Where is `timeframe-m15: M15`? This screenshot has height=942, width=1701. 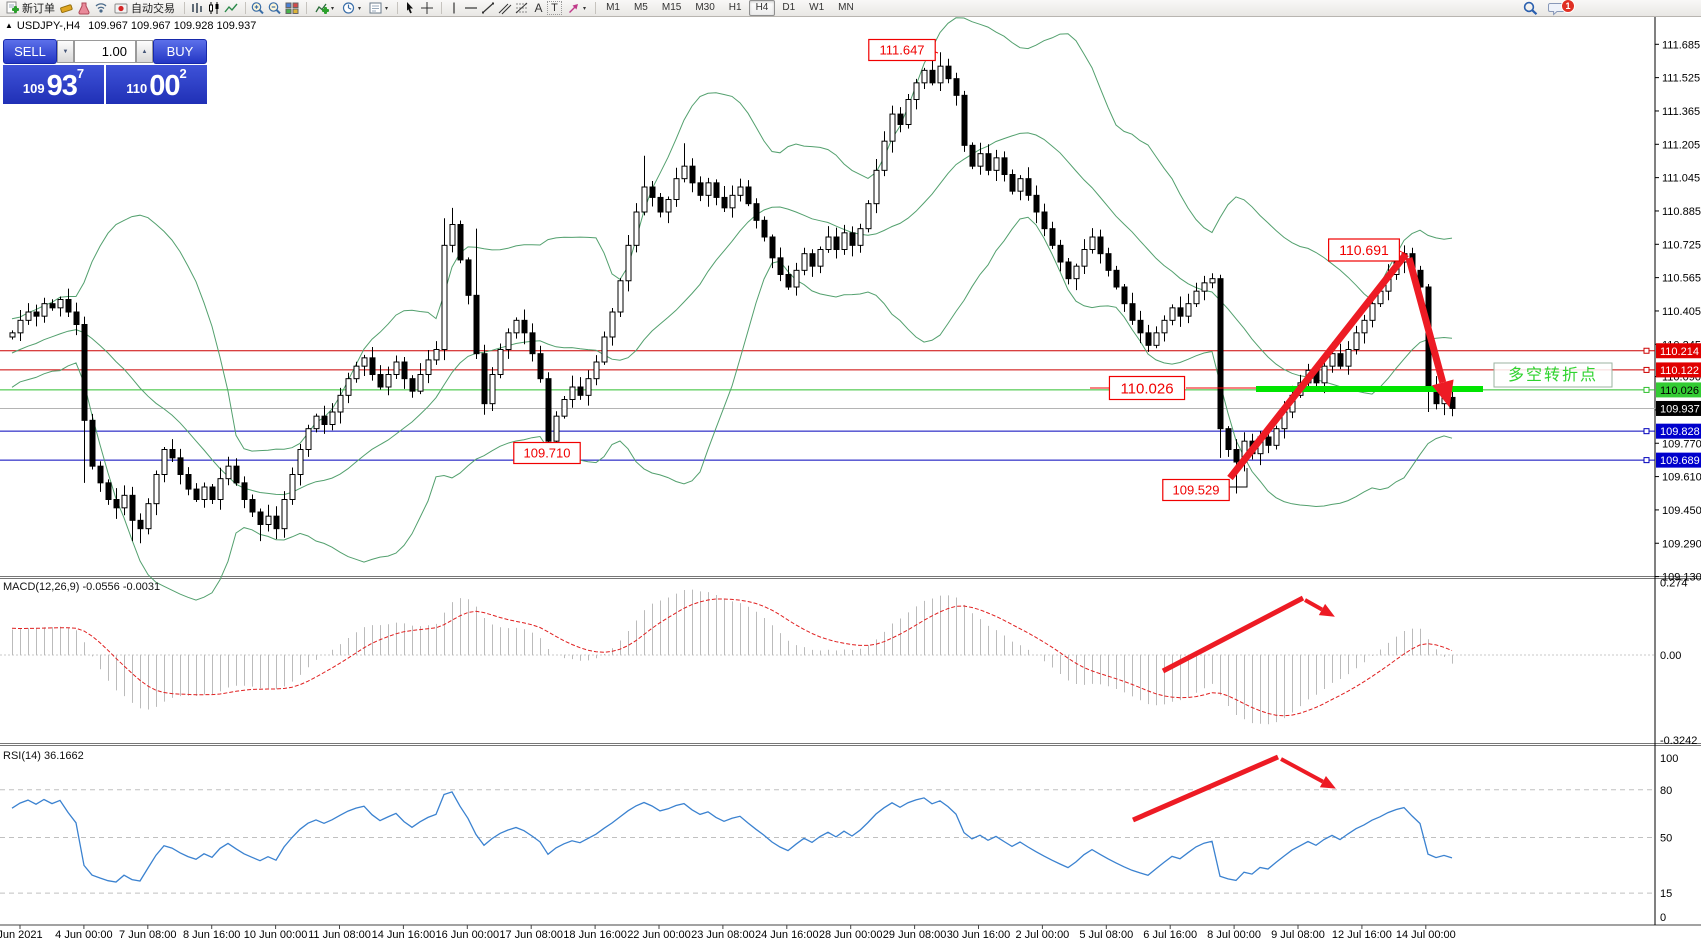
timeframe-m15: M15 is located at coordinates (671, 7).